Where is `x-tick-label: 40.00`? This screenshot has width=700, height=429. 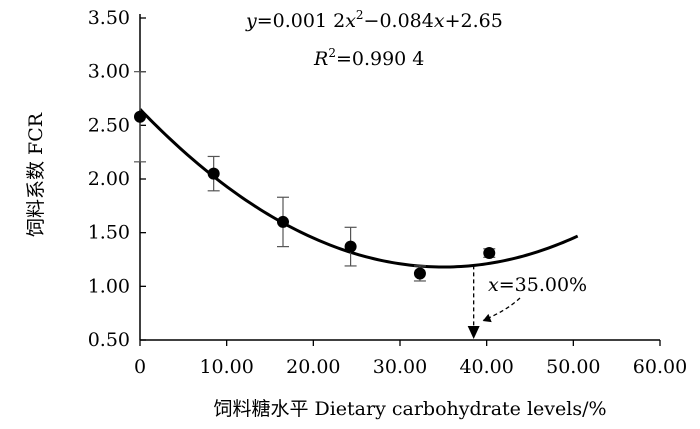 x-tick-label: 40.00 is located at coordinates (486, 367).